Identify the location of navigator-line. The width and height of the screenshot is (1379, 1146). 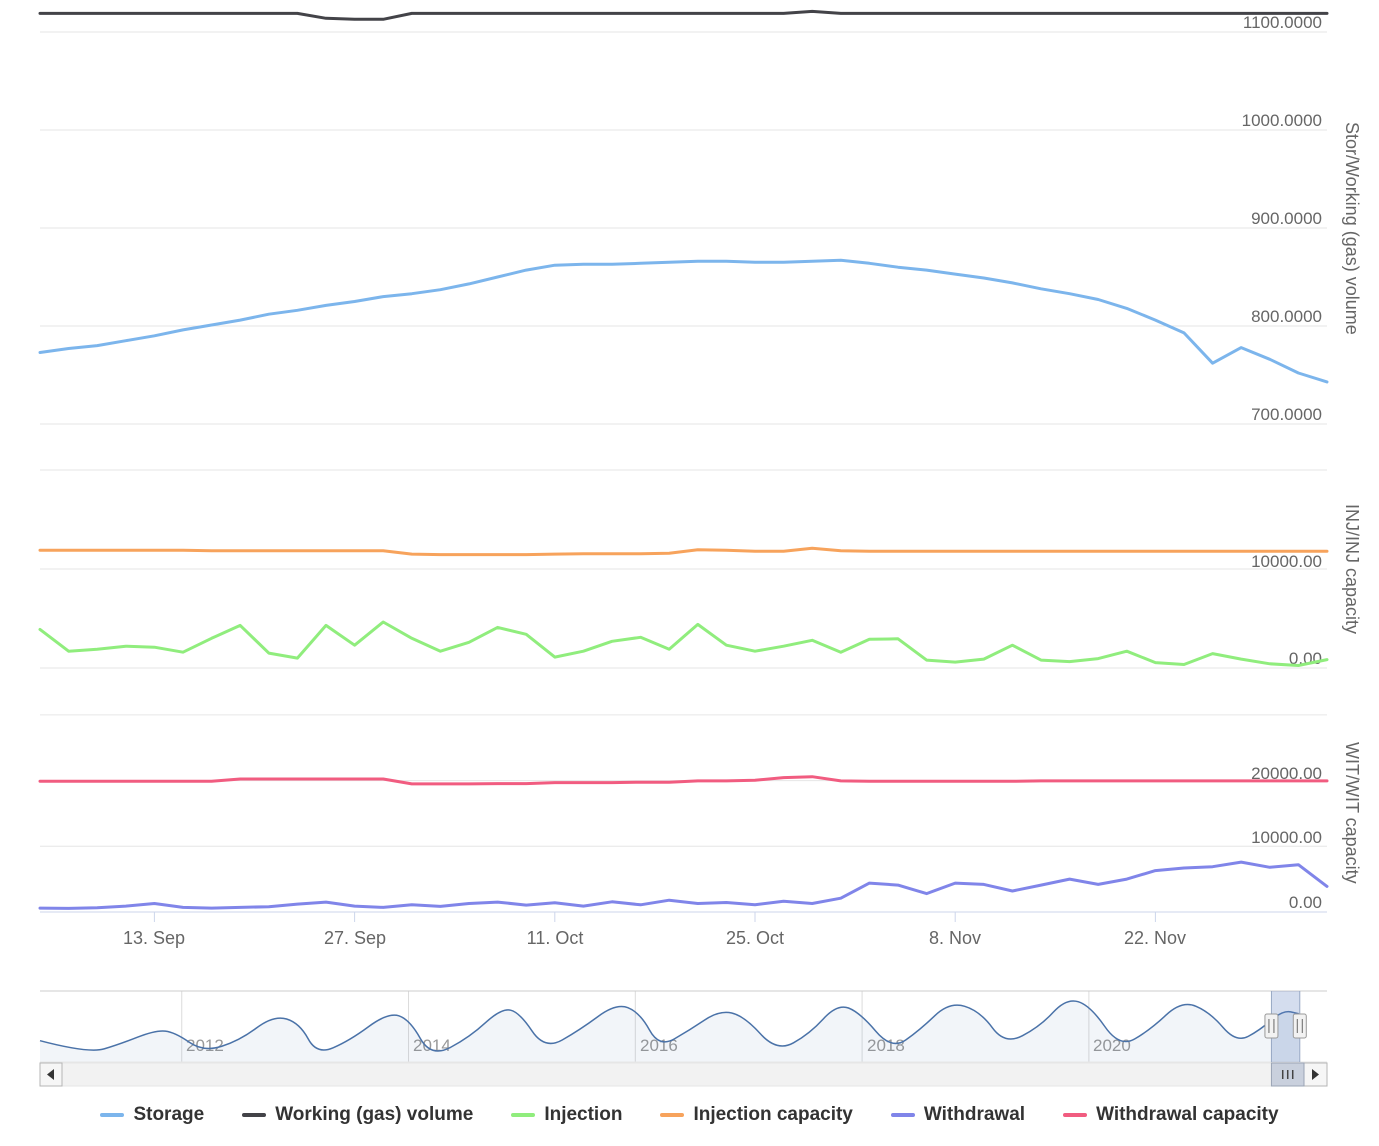
(669, 1026).